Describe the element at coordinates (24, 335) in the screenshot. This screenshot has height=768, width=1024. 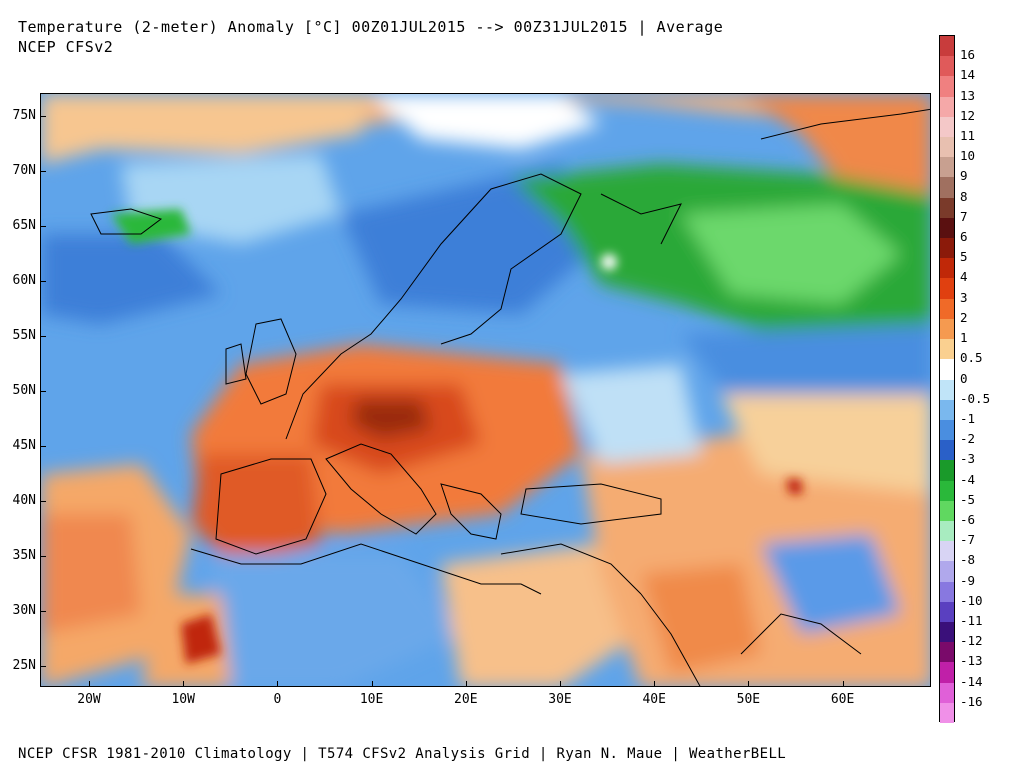
I see `latitude-label: 55N` at that location.